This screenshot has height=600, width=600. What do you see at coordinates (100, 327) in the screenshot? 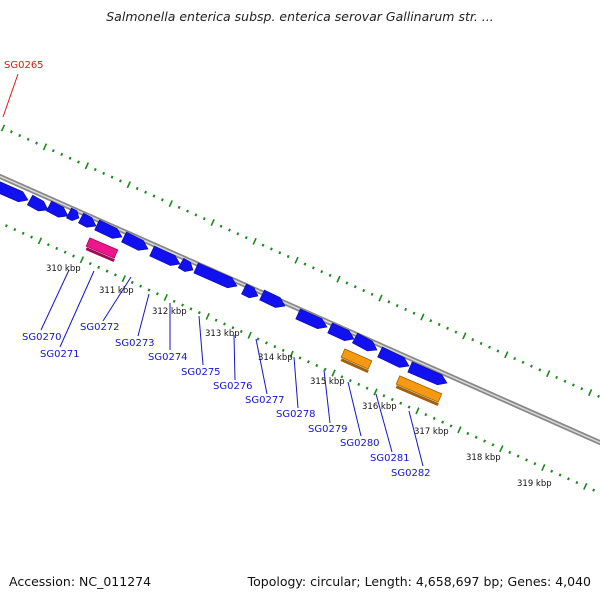
I see `gene-label: SG0272` at bounding box center [100, 327].